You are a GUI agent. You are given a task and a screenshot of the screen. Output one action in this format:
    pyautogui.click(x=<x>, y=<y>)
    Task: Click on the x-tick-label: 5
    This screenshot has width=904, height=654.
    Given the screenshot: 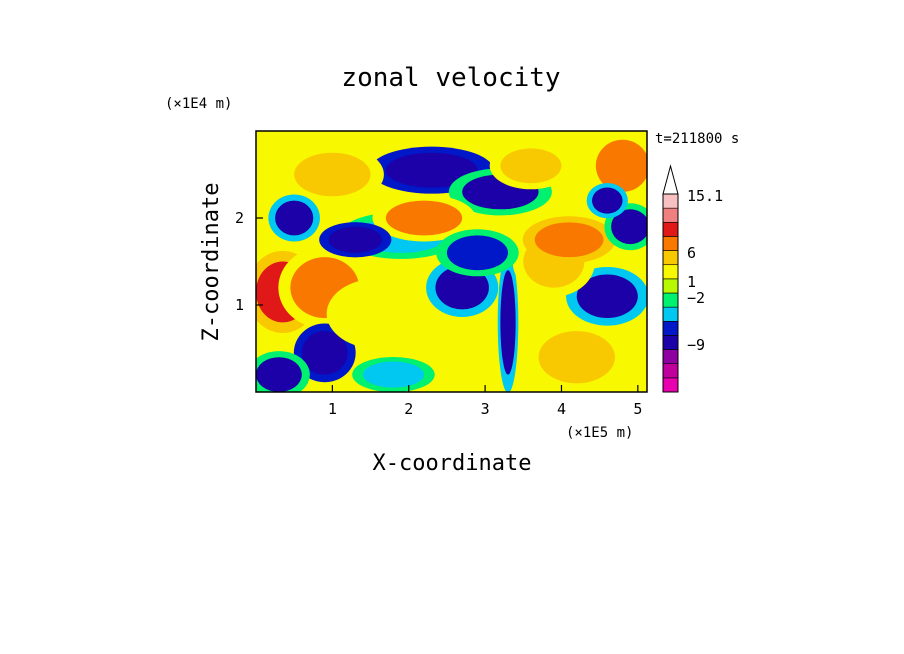 What is the action you would take?
    pyautogui.click(x=637, y=409)
    